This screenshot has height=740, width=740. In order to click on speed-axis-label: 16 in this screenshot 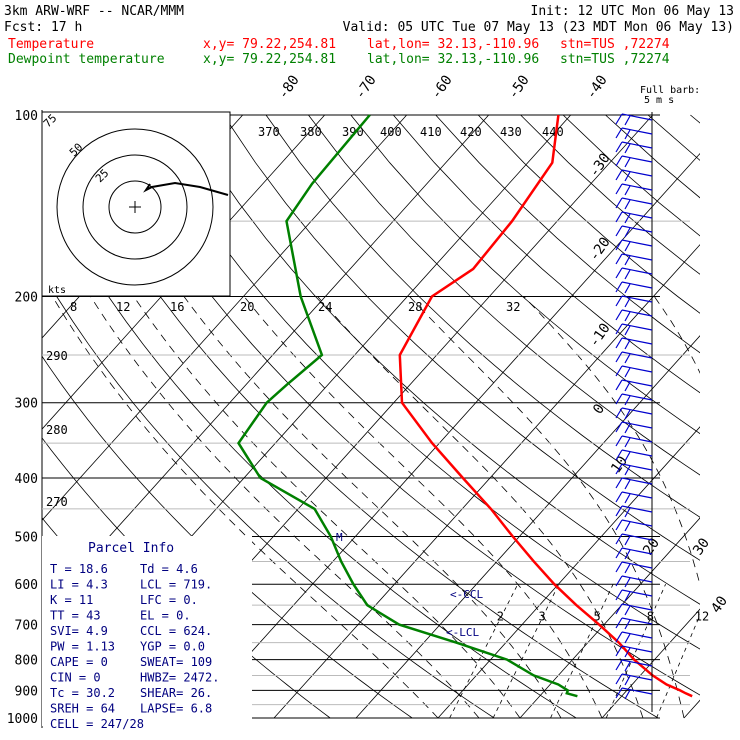, I will do `click(177, 307)`.